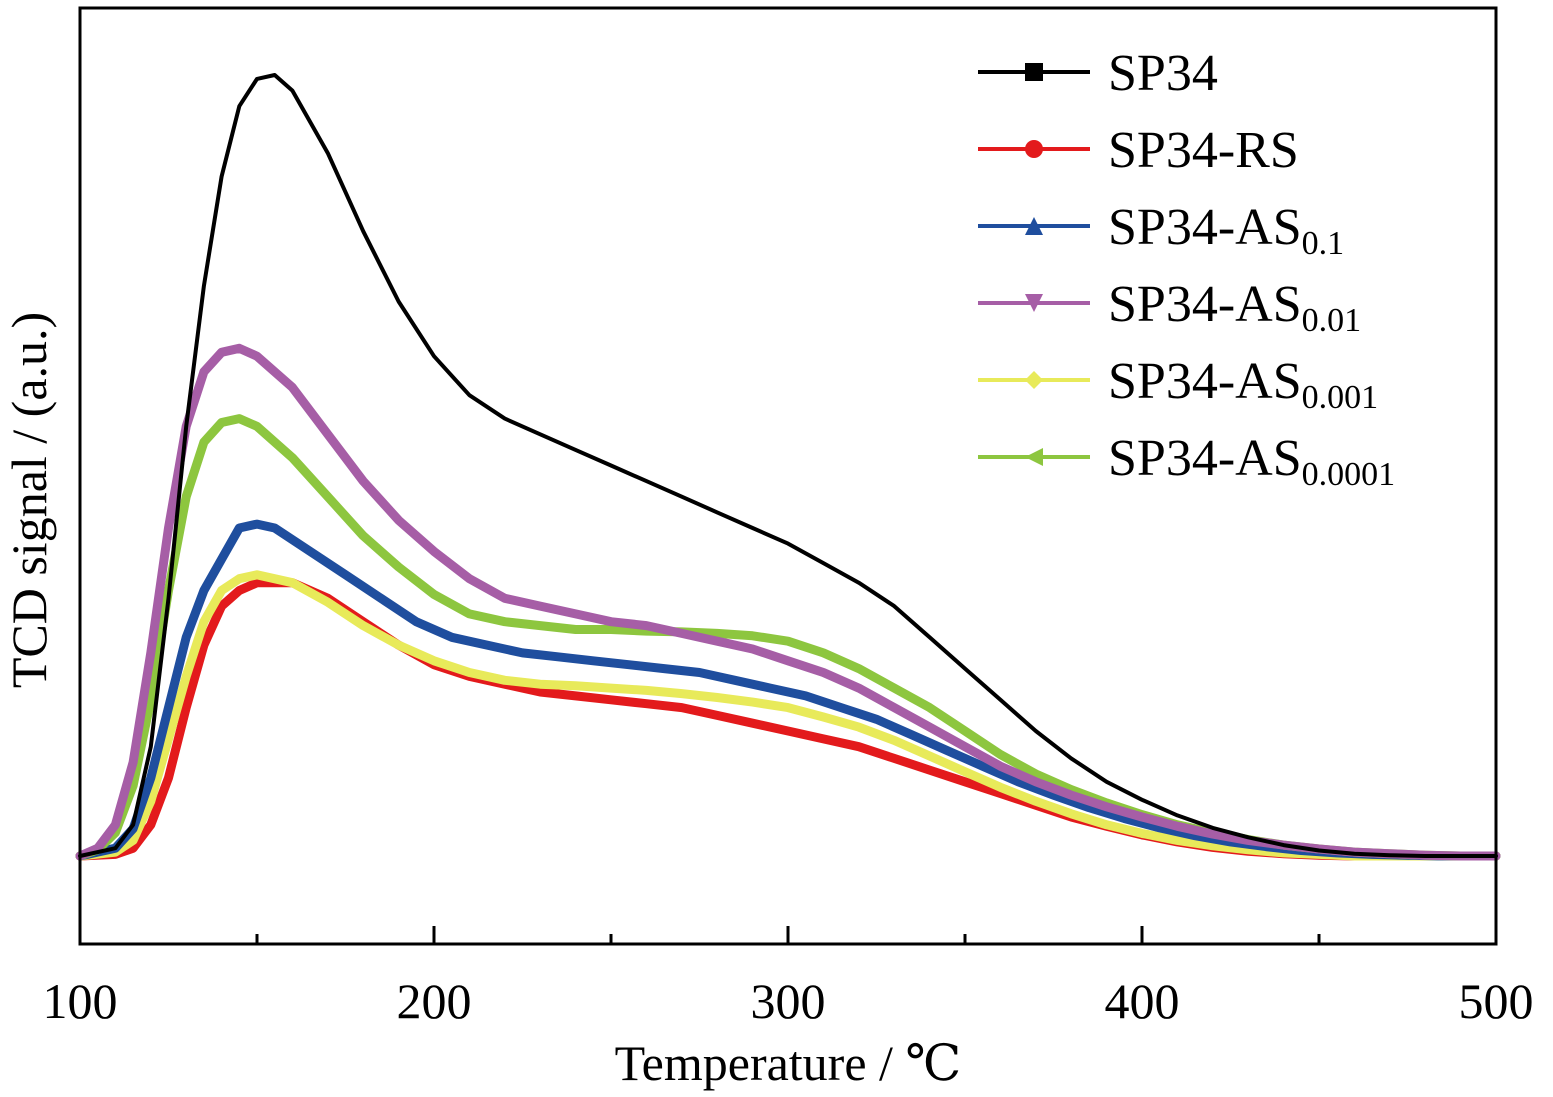  What do you see at coordinates (1332, 320) in the screenshot?
I see `legend-label-subscript: 0.01` at bounding box center [1332, 320].